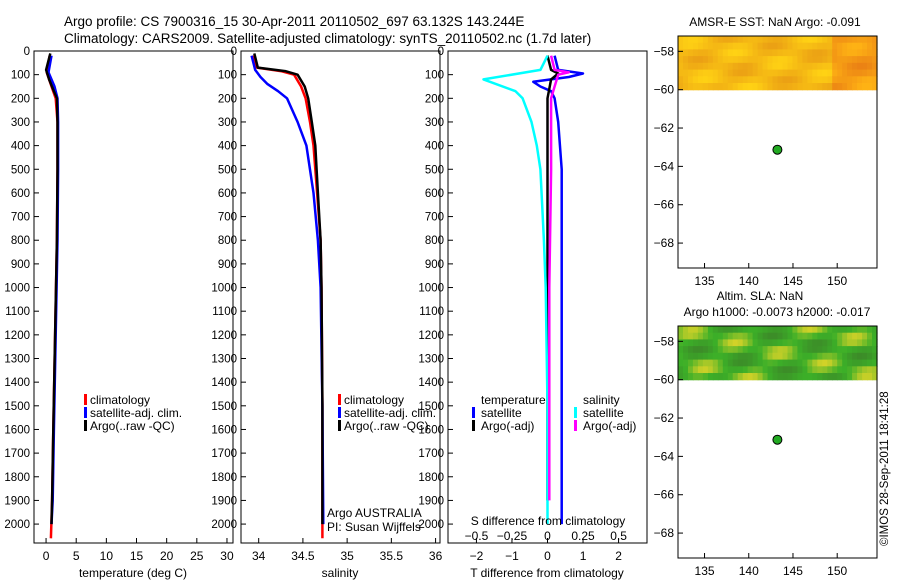 This screenshot has width=900, height=580. I want to click on latitude-tick-label: −62, so click(664, 128).